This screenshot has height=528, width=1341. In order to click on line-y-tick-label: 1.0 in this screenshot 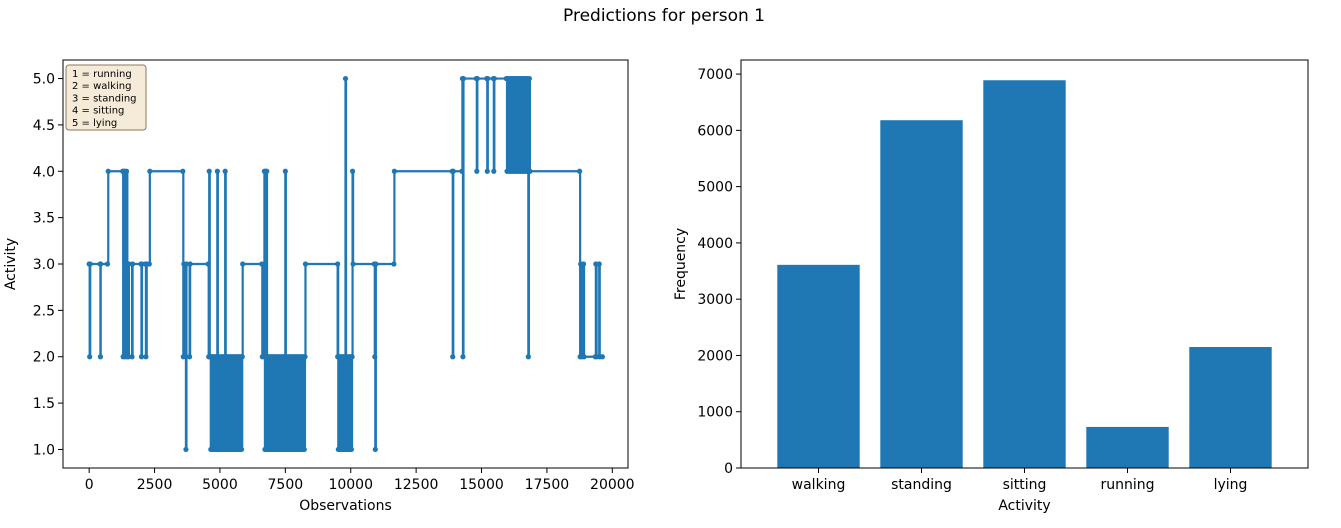, I will do `click(44, 450)`.